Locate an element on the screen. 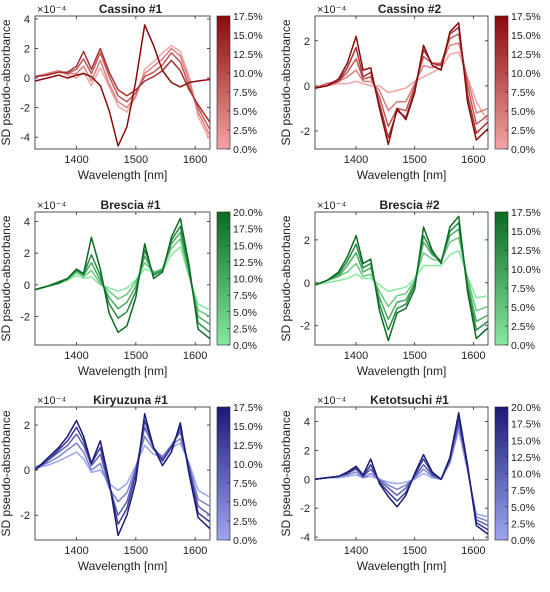  chart-title: Cassino #1 is located at coordinates (131, 9).